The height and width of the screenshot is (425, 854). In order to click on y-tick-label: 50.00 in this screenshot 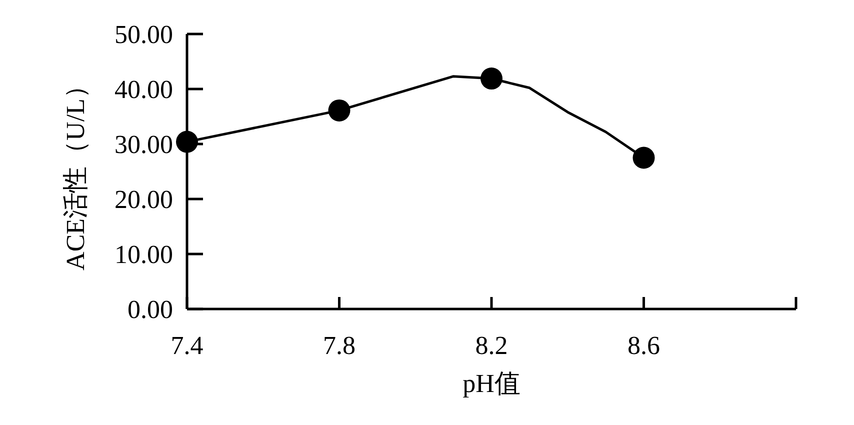, I will do `click(143, 34)`.